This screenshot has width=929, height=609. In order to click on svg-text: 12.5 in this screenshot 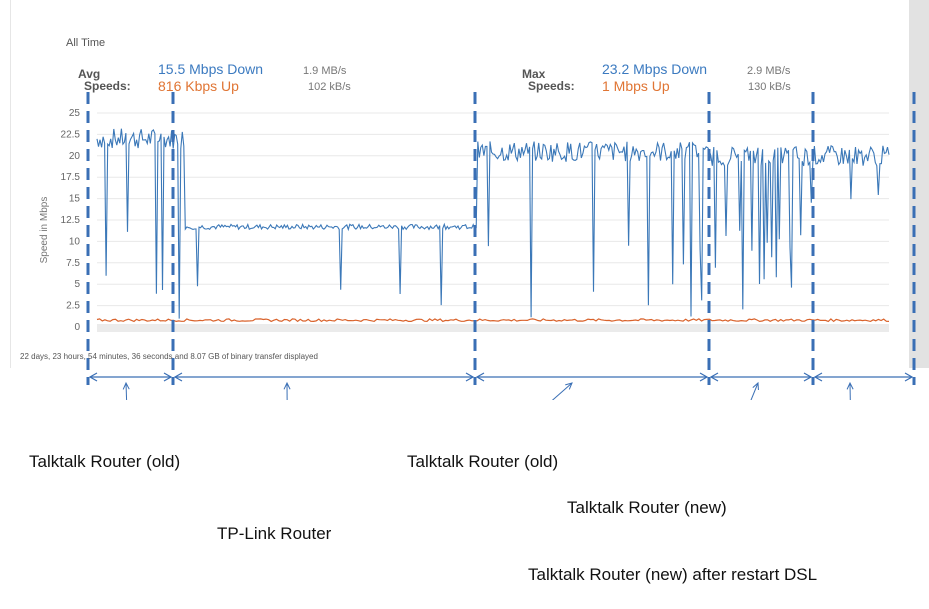, I will do `click(71, 220)`.